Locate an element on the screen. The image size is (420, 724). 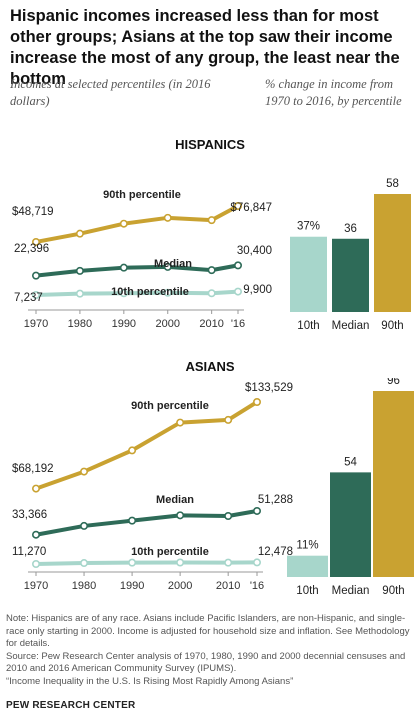
start-value-label: $68,192 is located at coordinates (33, 469).